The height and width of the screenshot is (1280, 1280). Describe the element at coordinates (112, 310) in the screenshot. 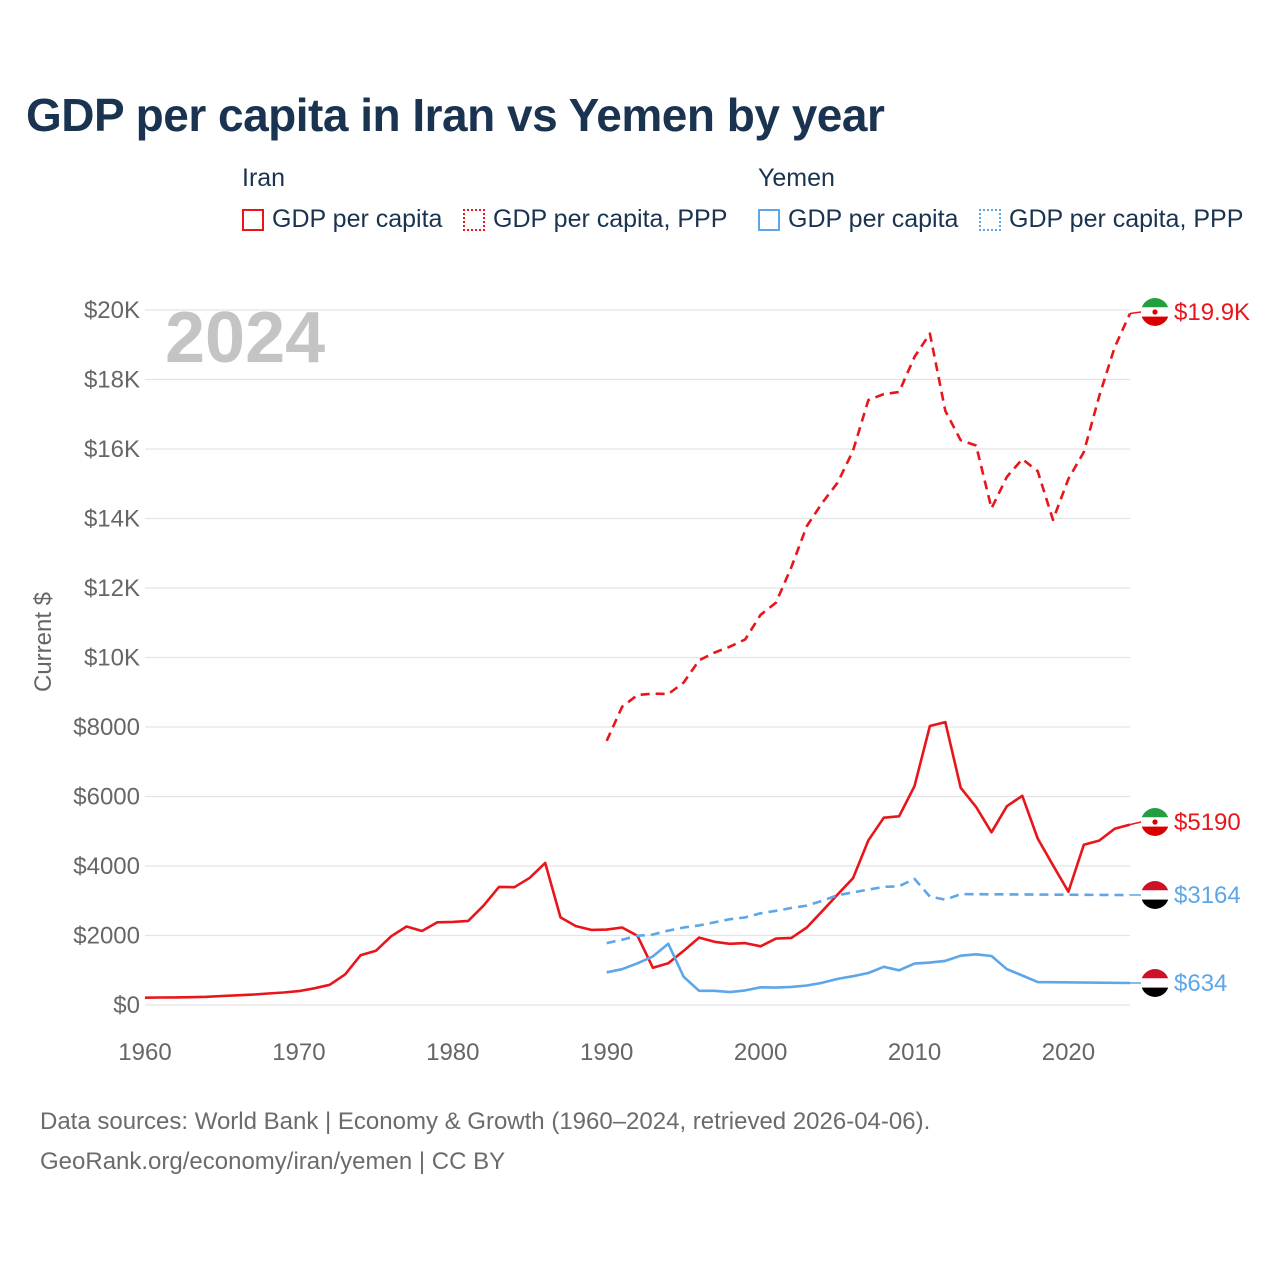

I see `y-tick-label: $20K` at that location.